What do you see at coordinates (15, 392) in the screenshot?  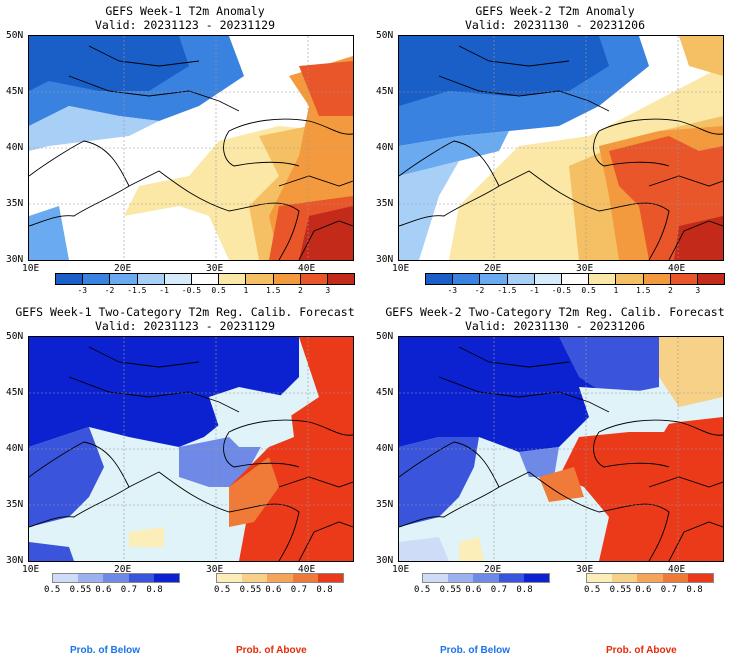 I see `lat-label: 45N` at bounding box center [15, 392].